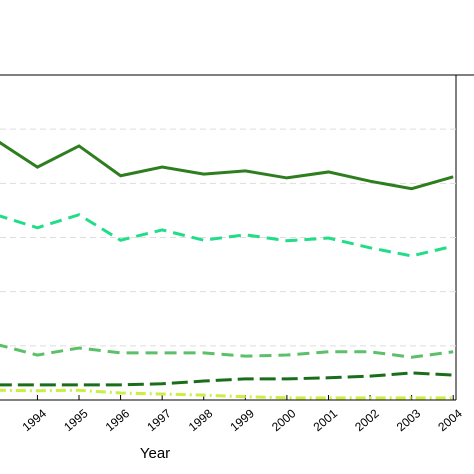  I want to click on x-tick-label: 2003, so click(409, 420).